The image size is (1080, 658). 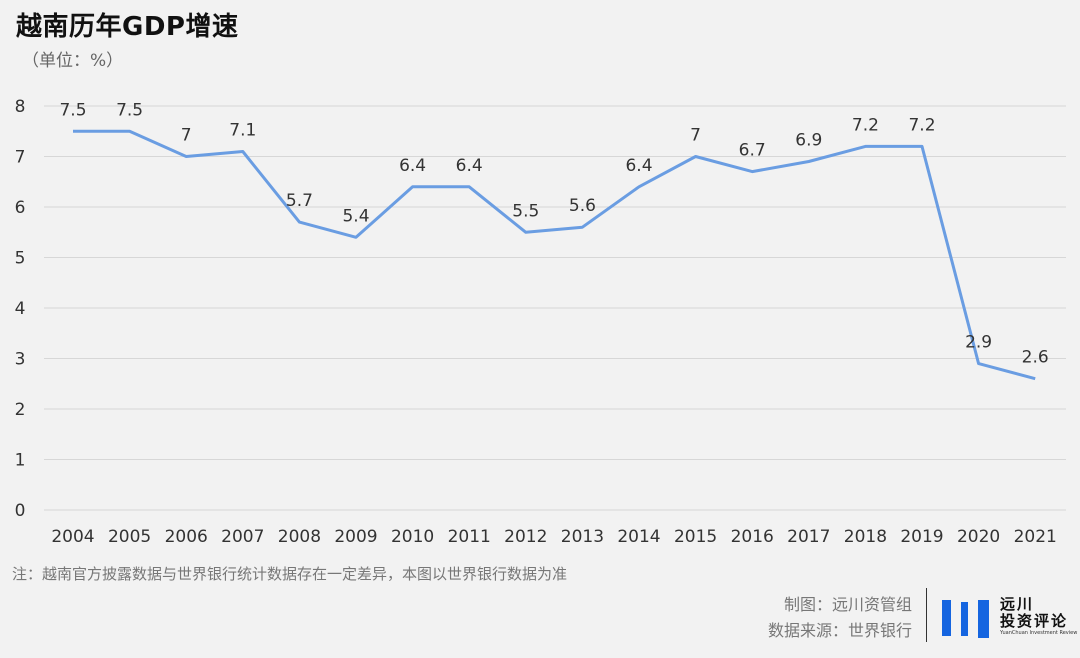 I want to click on x-tick-label: 2004, so click(x=72, y=537).